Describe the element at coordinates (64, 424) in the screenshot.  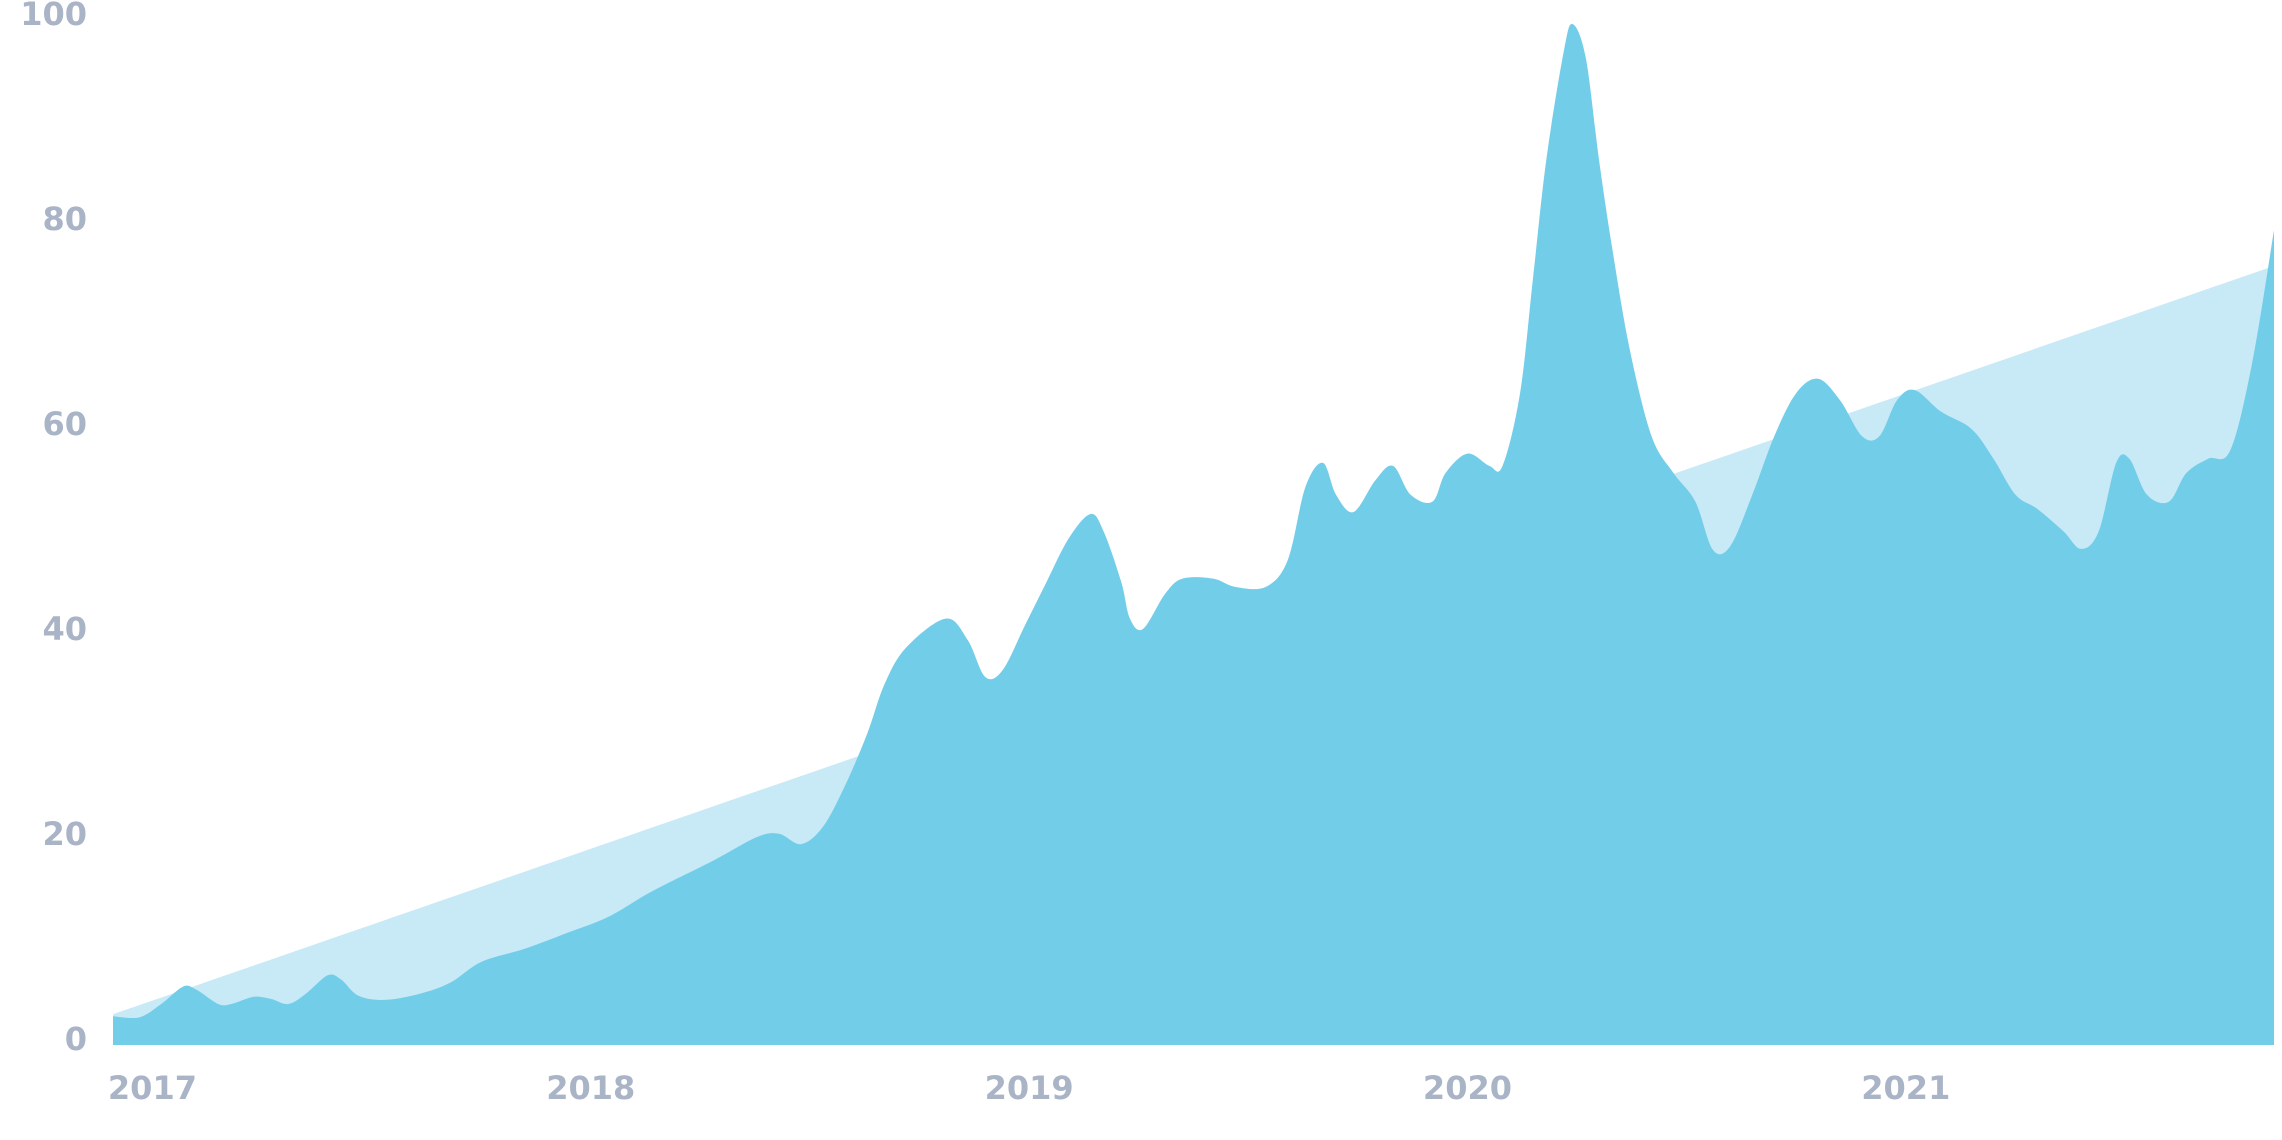
I see `y-tick-label: 60` at that location.